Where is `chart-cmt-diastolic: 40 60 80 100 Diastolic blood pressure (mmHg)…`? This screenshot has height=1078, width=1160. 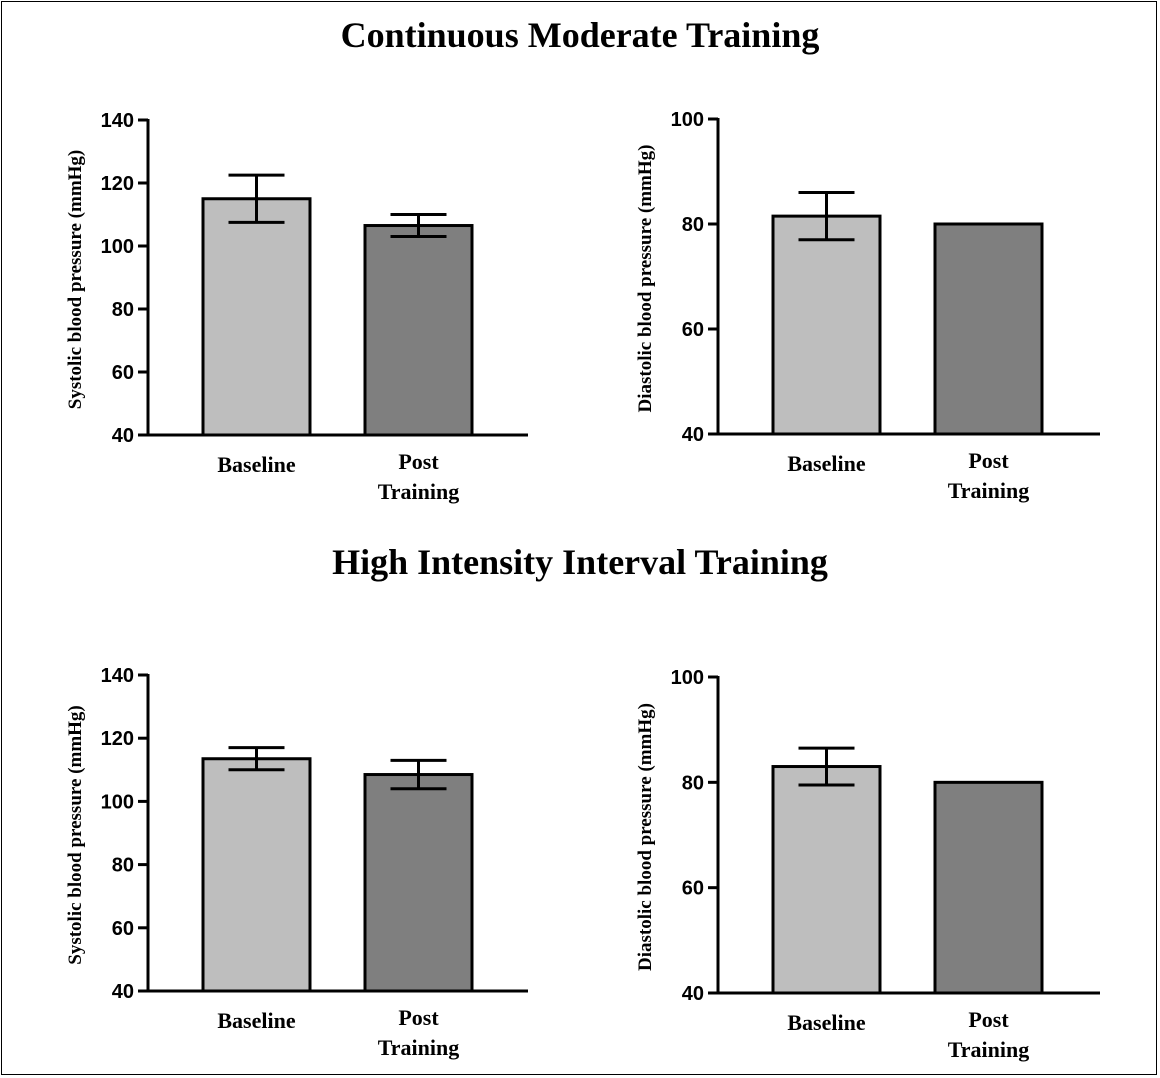 chart-cmt-diastolic: 40 60 80 100 Diastolic blood pressure (mmHg)… is located at coordinates (867, 306).